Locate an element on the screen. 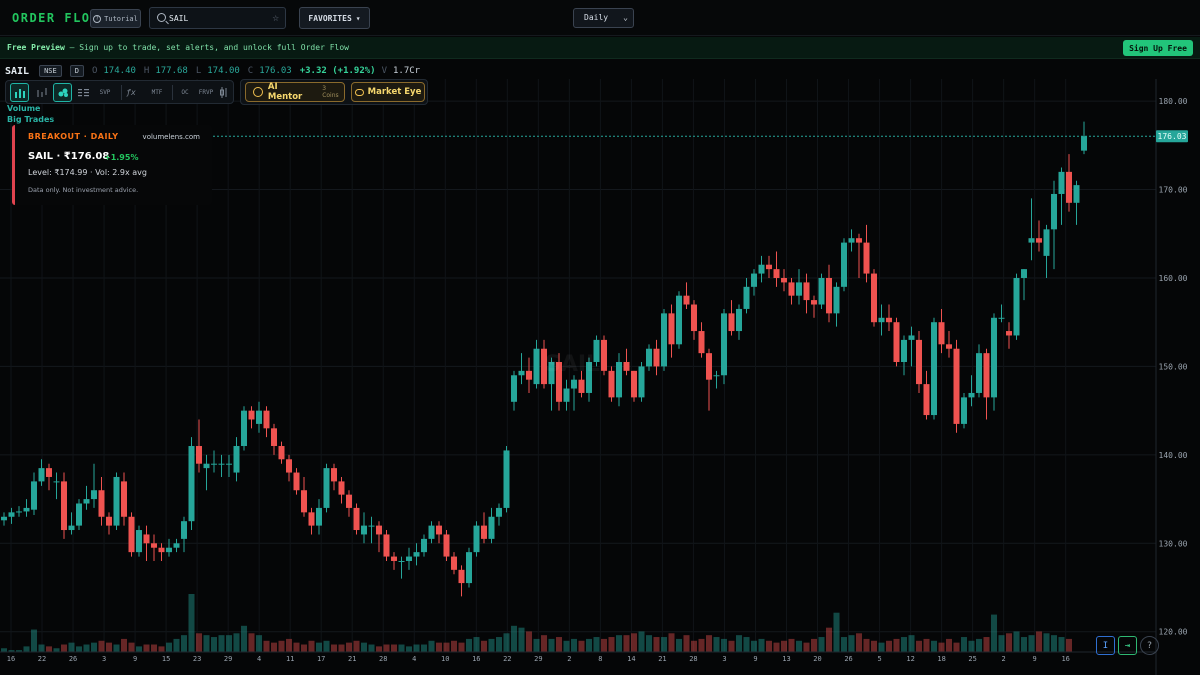  search-input is located at coordinates (216, 18).